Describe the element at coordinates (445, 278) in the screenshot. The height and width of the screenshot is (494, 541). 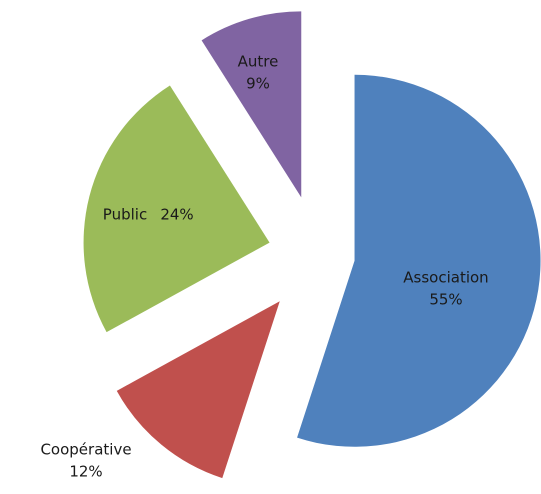
I see `slice-label: Association` at that location.